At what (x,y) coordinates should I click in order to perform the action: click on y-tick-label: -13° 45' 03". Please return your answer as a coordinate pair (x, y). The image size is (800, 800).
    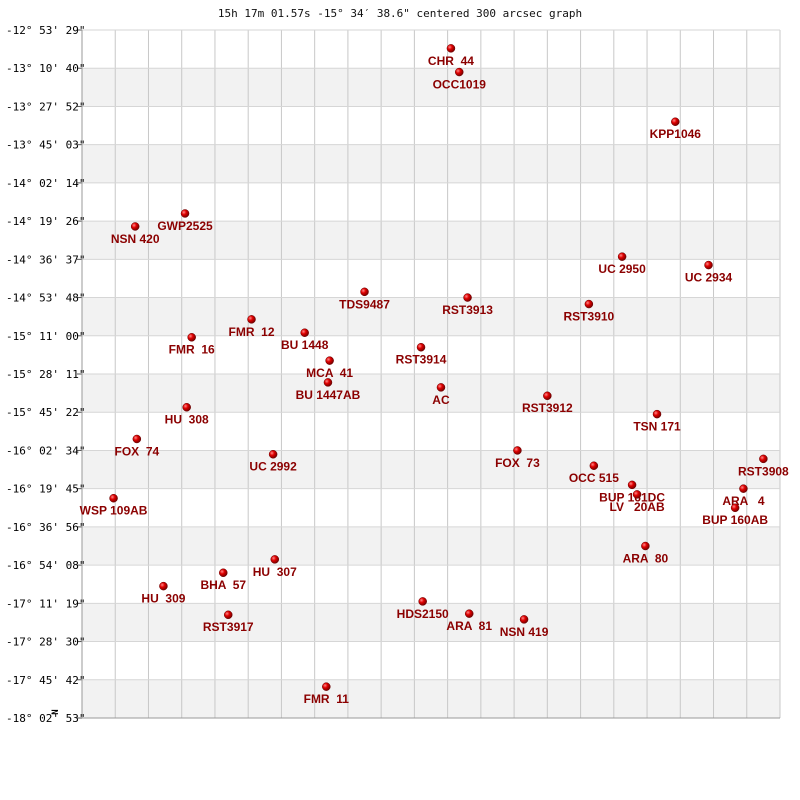
    Looking at the image, I should click on (45, 145).